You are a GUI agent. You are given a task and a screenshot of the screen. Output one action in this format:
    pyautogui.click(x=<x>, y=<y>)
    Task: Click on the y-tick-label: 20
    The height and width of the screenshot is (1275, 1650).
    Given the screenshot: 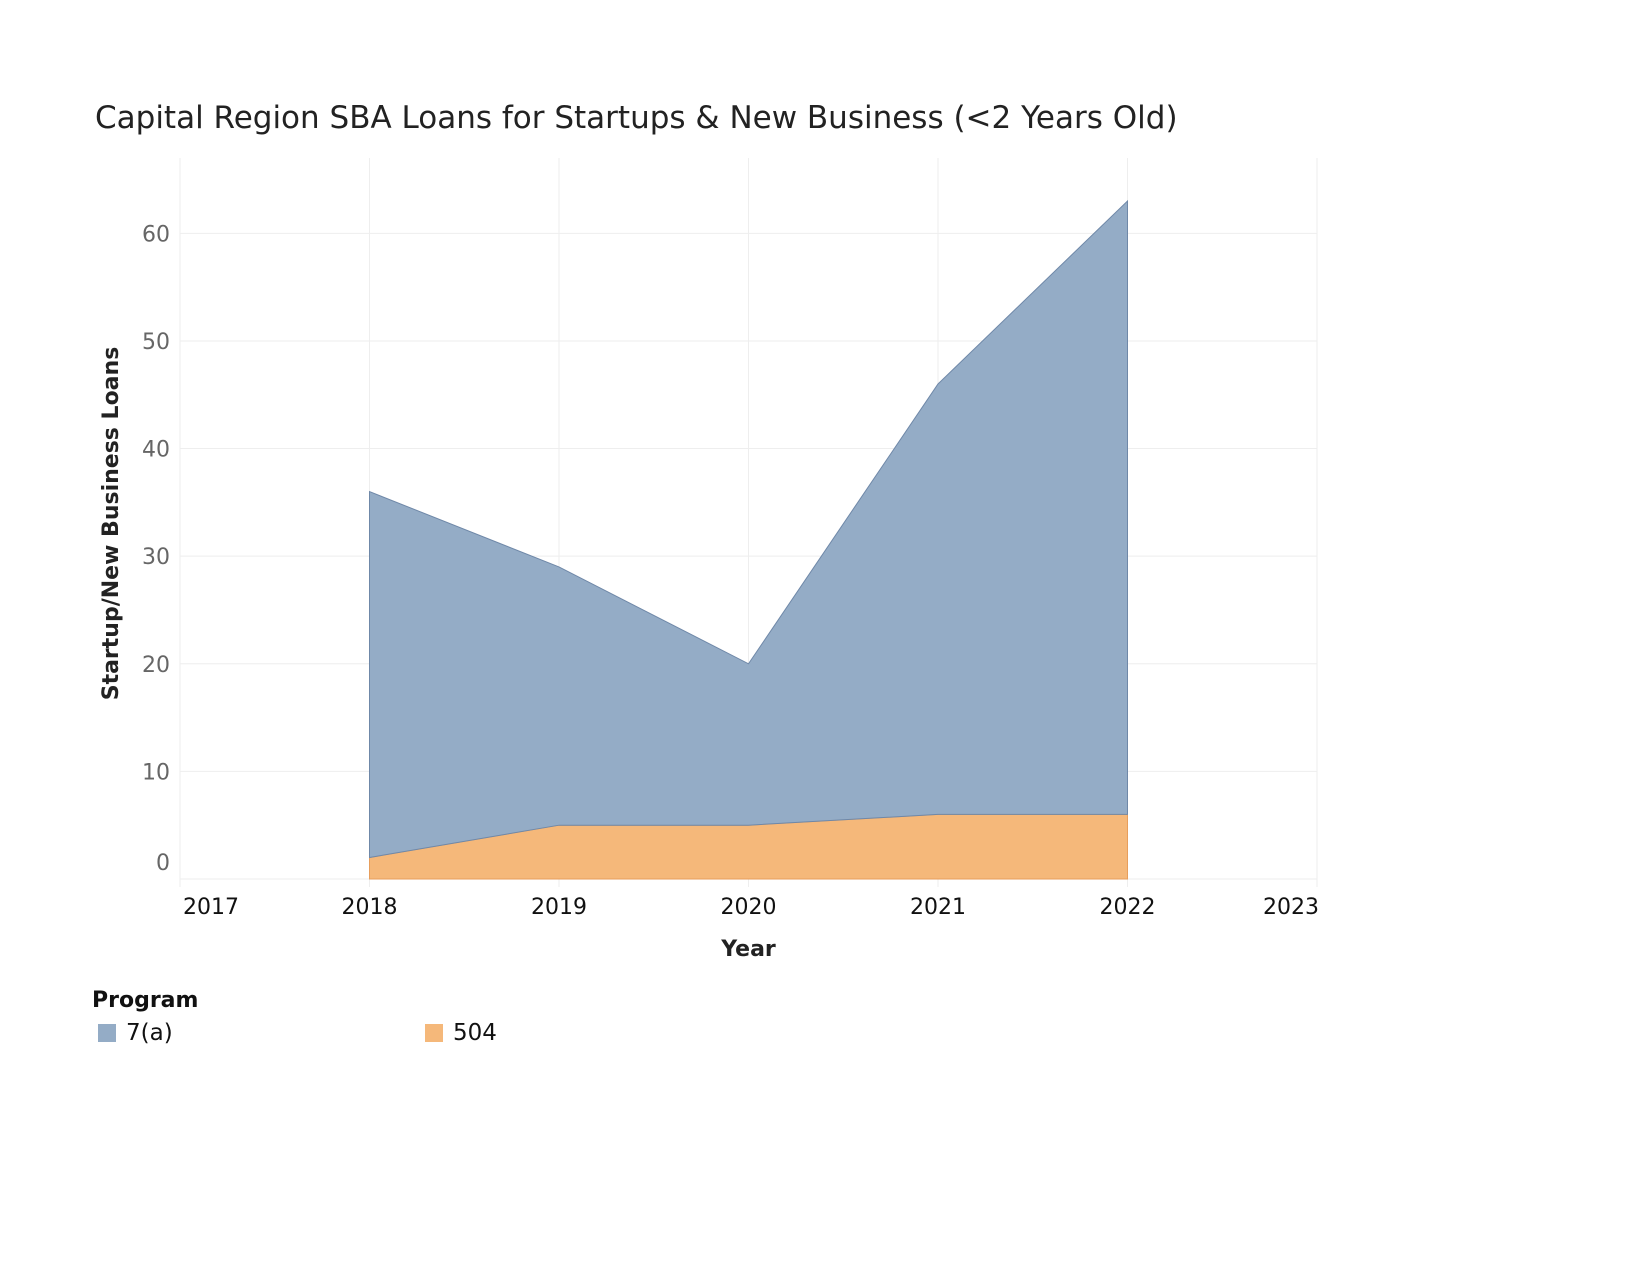 What is the action you would take?
    pyautogui.click(x=156, y=665)
    